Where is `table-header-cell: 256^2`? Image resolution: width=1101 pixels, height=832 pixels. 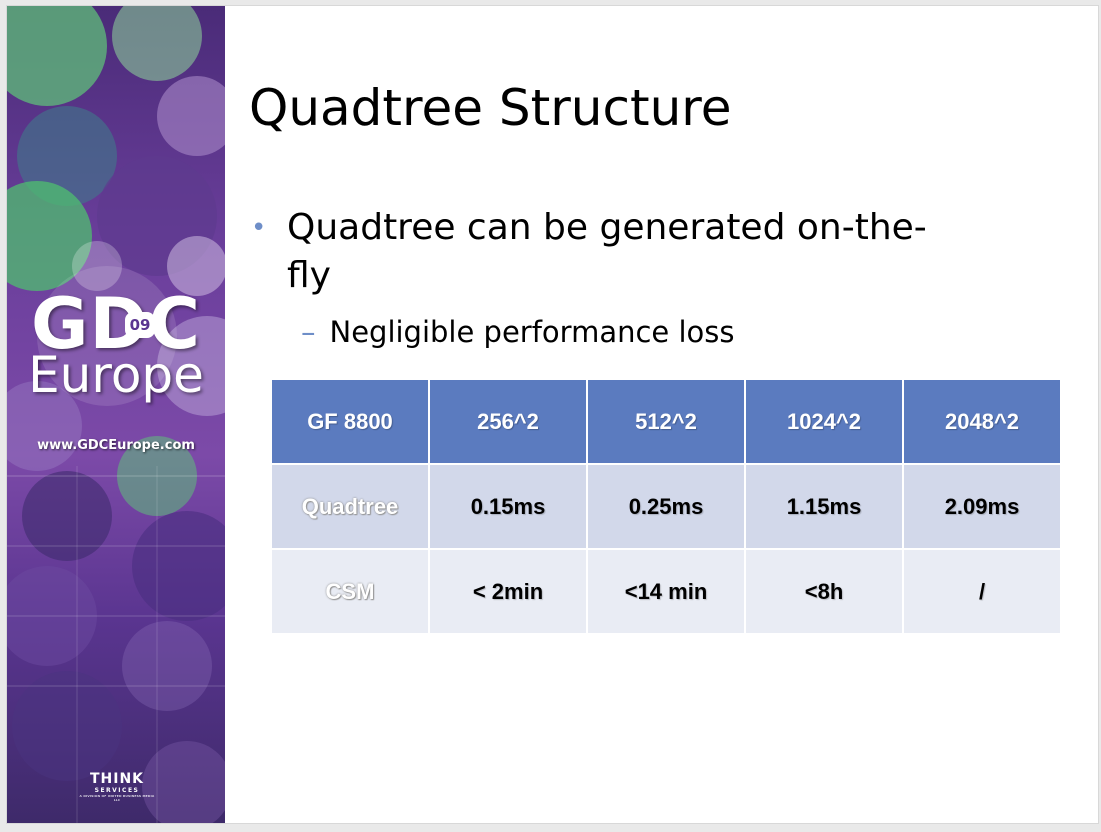 table-header-cell: 256^2 is located at coordinates (508, 421).